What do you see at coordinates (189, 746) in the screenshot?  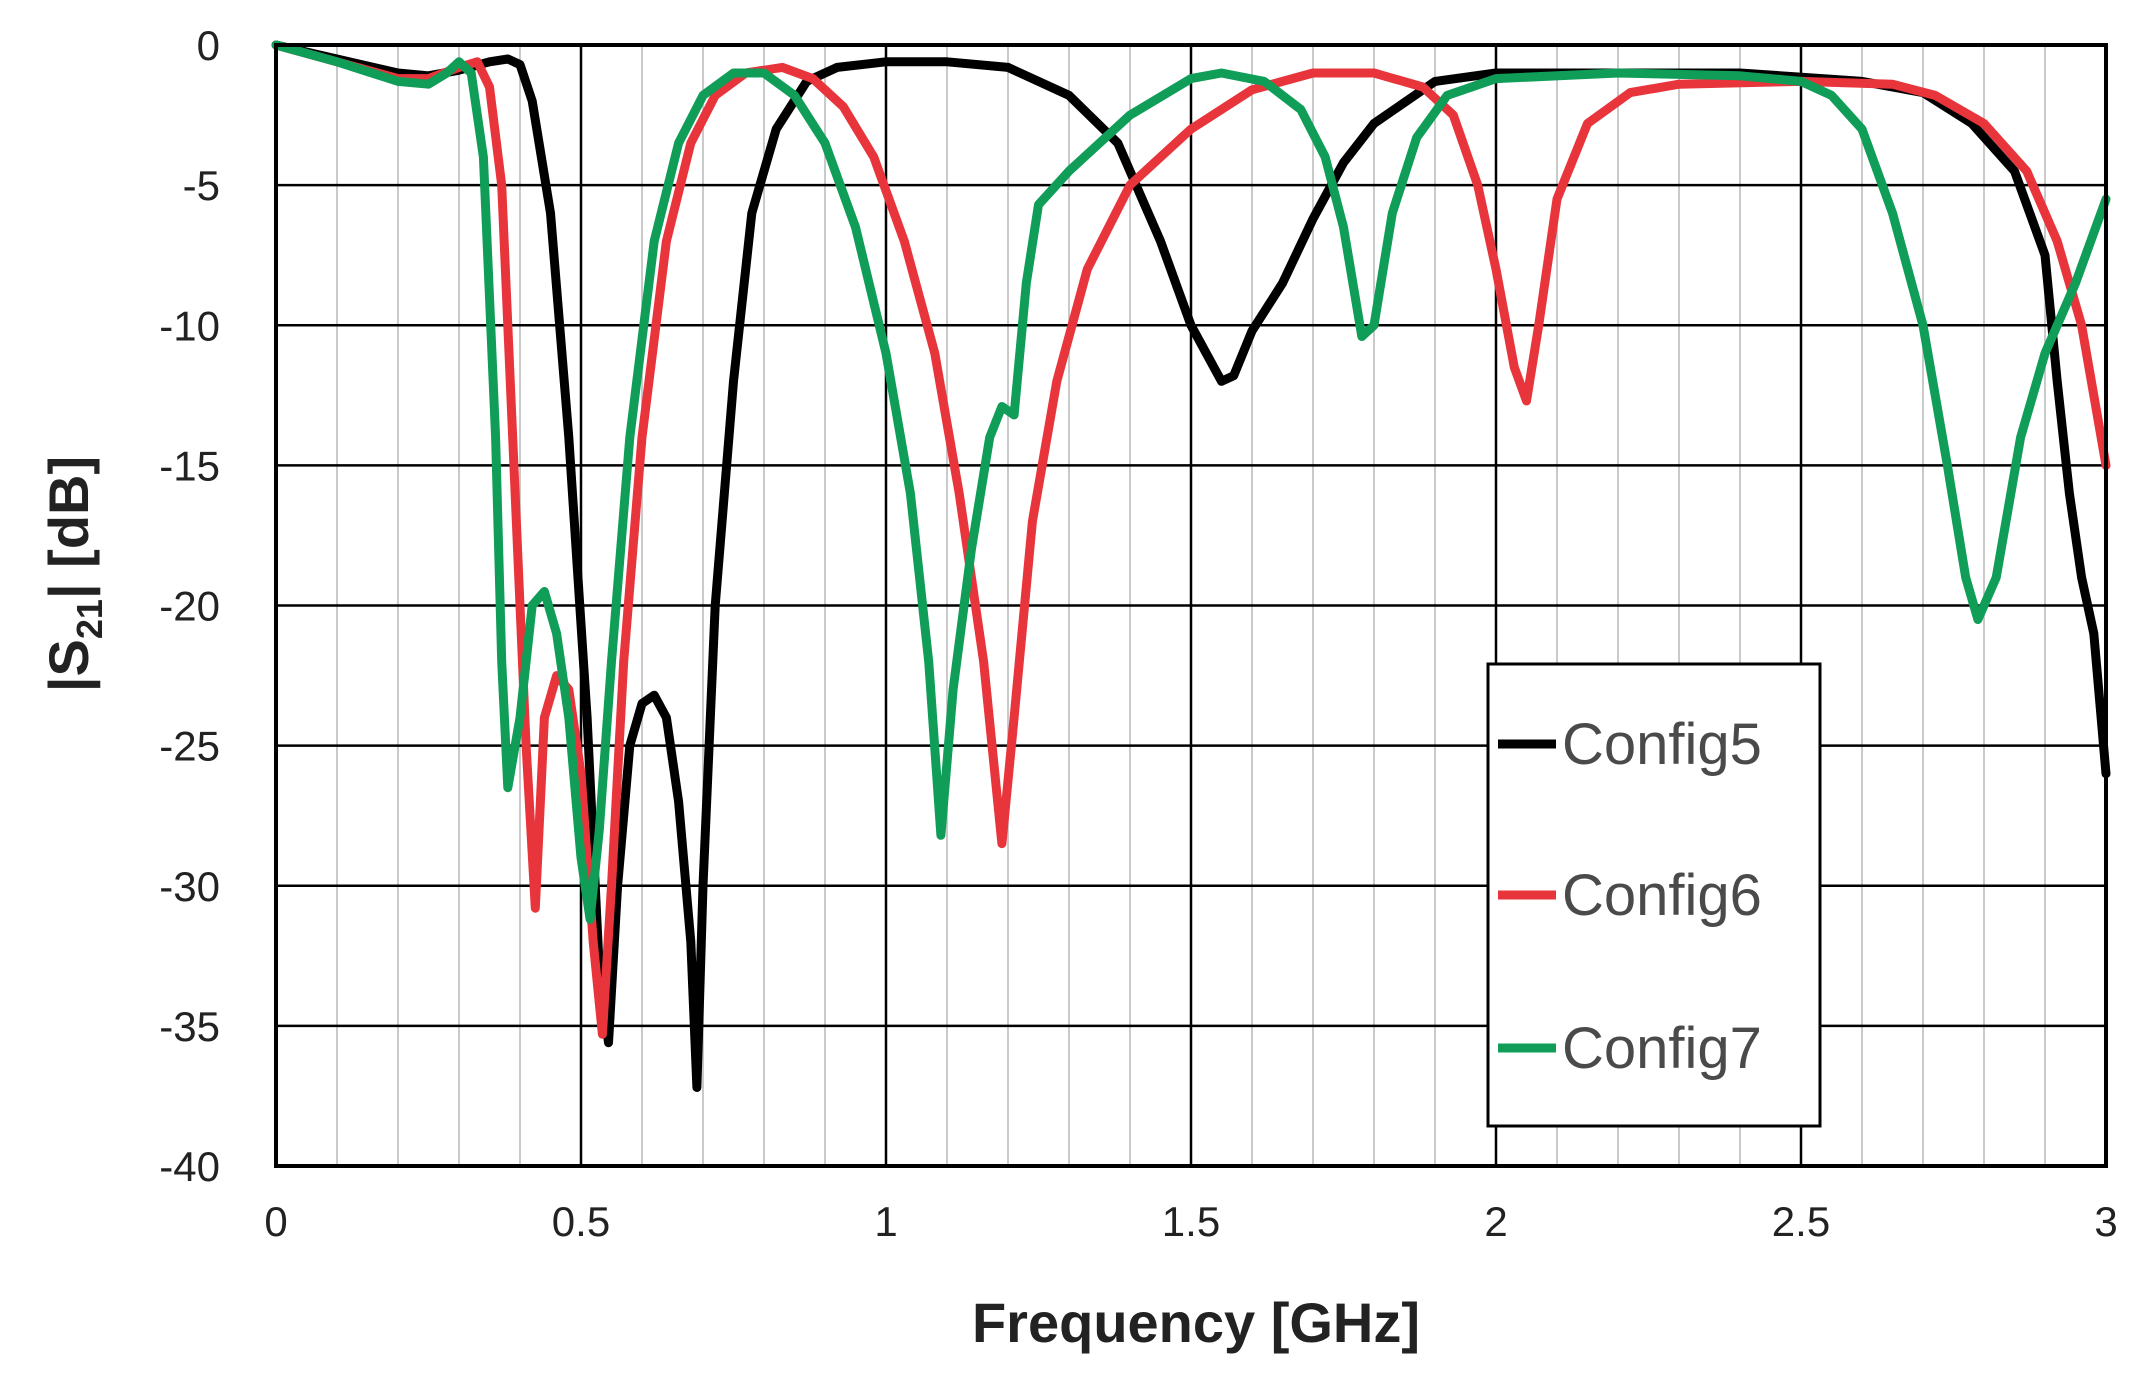 I see `y-tick-label: -25` at bounding box center [189, 746].